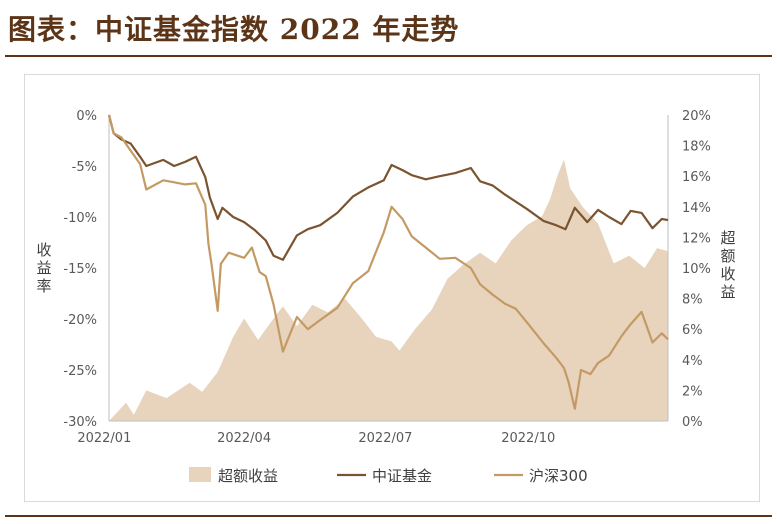 Image resolution: width=777 pixels, height=524 pixels. I want to click on x-tick-label: 2022/04, so click(244, 438).